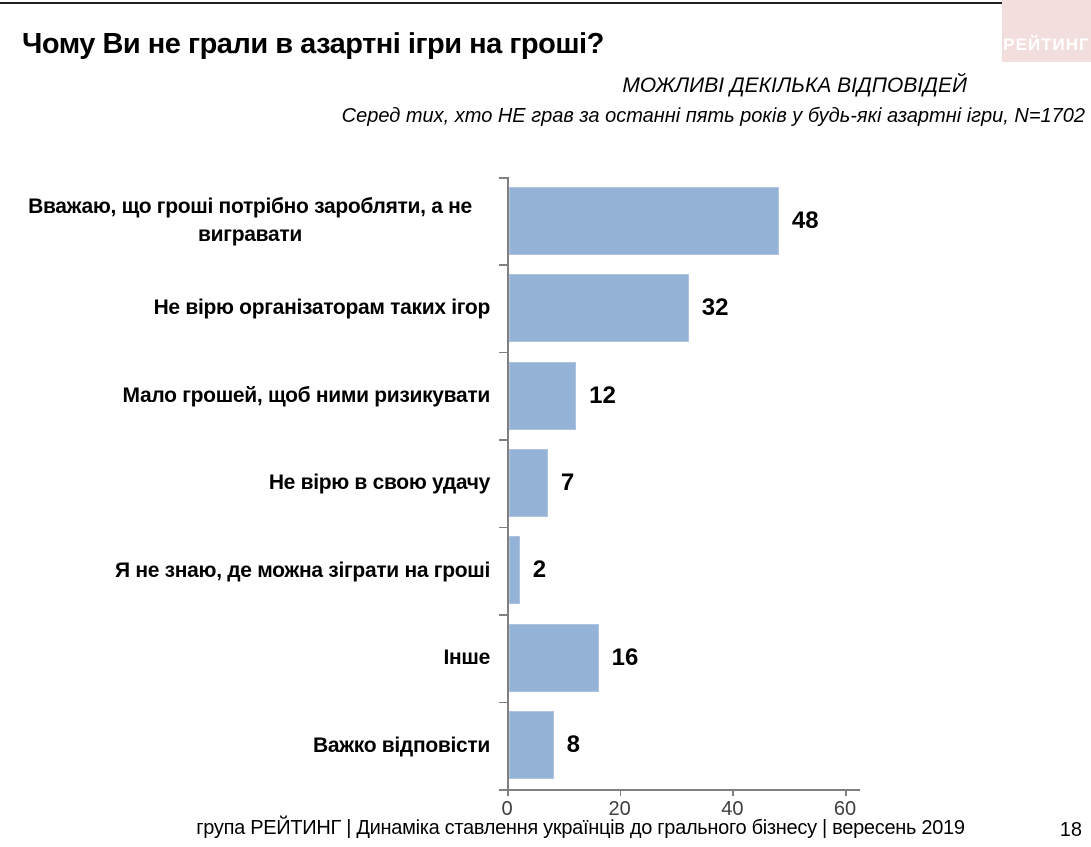  What do you see at coordinates (1070, 830) in the screenshot?
I see `page-number: 18` at bounding box center [1070, 830].